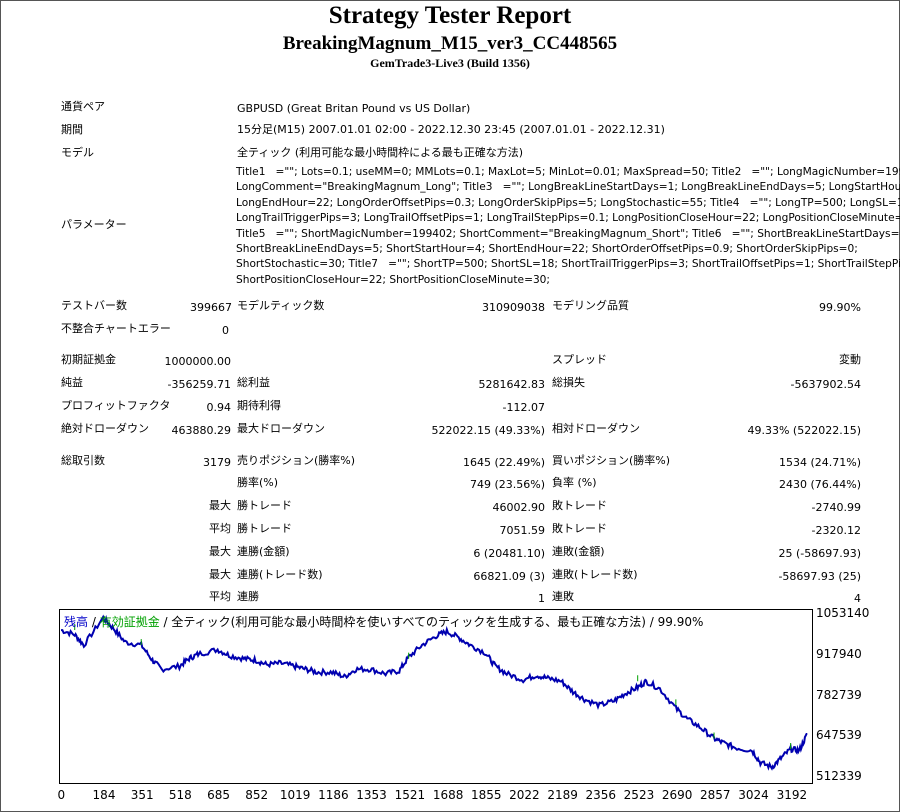 The height and width of the screenshot is (812, 900). What do you see at coordinates (850, 359) in the screenshot?
I see `spread-value: 変動` at bounding box center [850, 359].